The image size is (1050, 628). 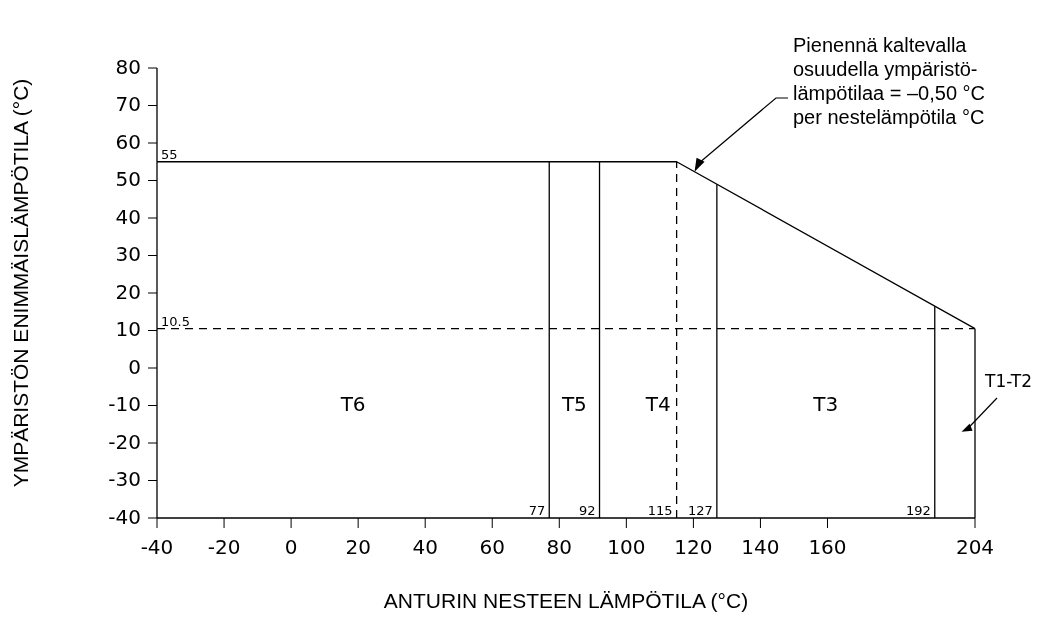 I want to click on y-tick-label: 60, so click(x=128, y=141).